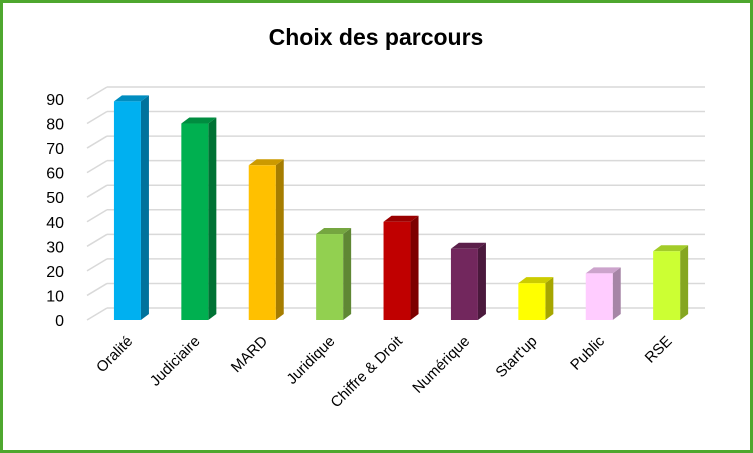  What do you see at coordinates (376, 37) in the screenshot?
I see `chart-title: Choix des parcours` at bounding box center [376, 37].